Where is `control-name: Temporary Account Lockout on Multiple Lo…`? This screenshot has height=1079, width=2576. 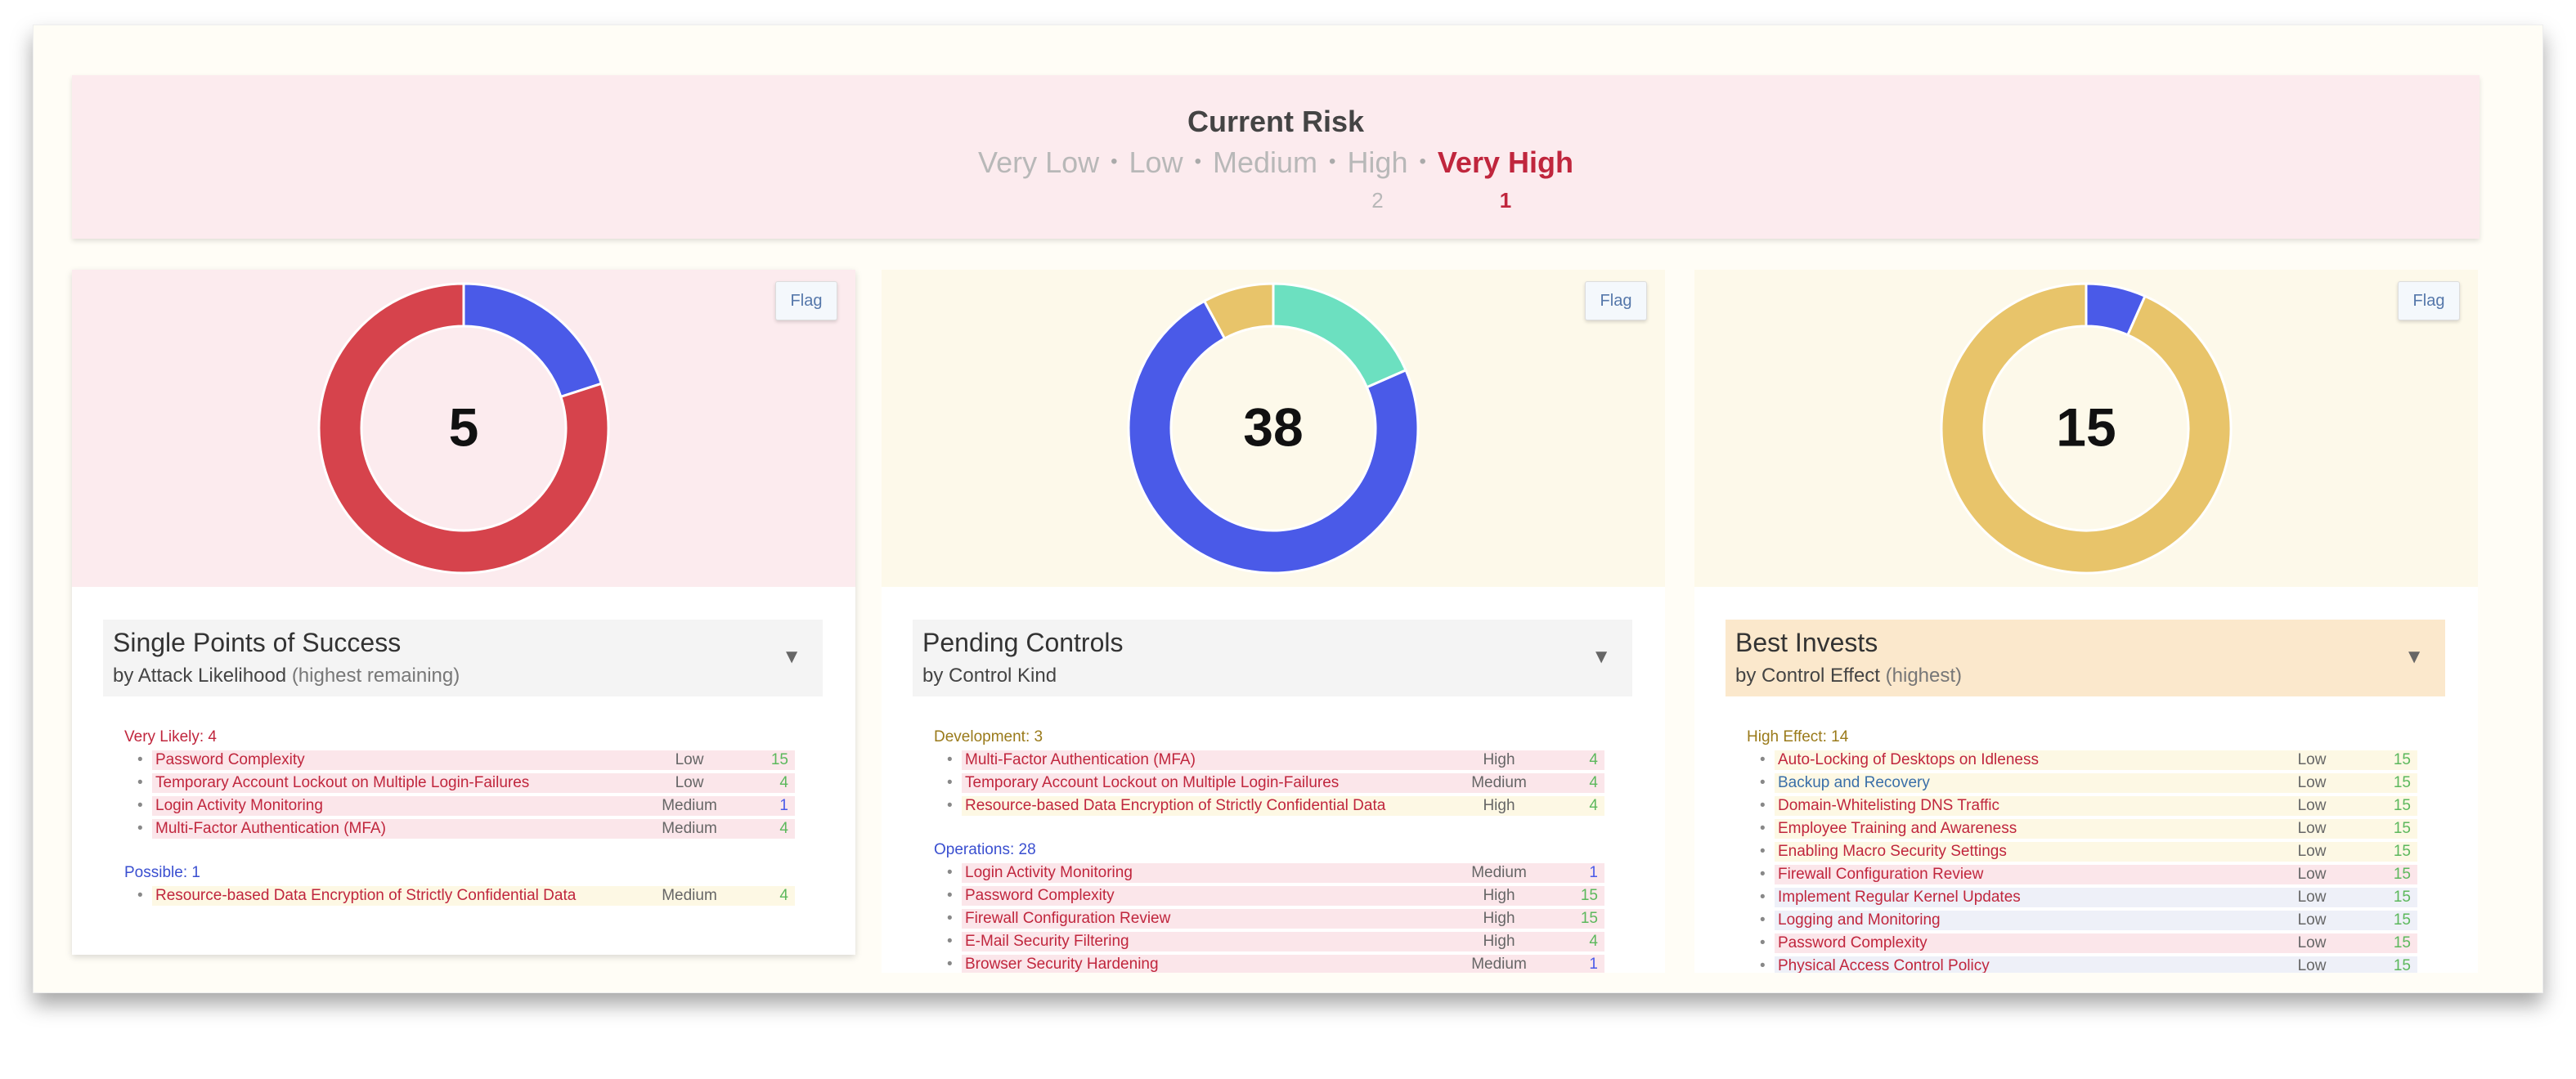 control-name: Temporary Account Lockout on Multiple Lo… is located at coordinates (342, 782).